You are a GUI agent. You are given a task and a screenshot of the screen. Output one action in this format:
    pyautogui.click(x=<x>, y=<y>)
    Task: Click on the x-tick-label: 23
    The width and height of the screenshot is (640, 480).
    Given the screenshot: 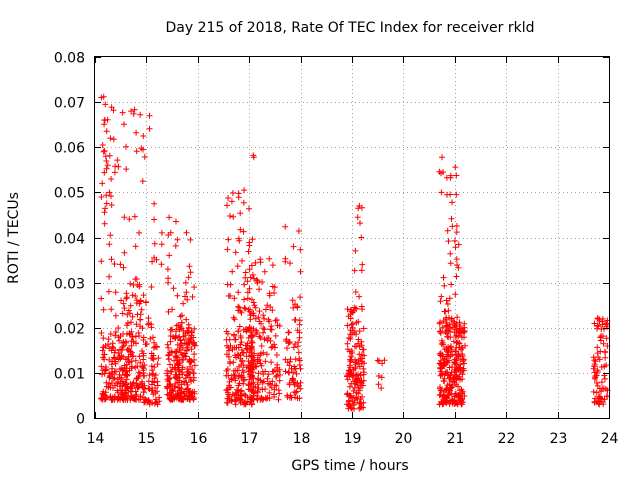 What is the action you would take?
    pyautogui.click(x=559, y=439)
    